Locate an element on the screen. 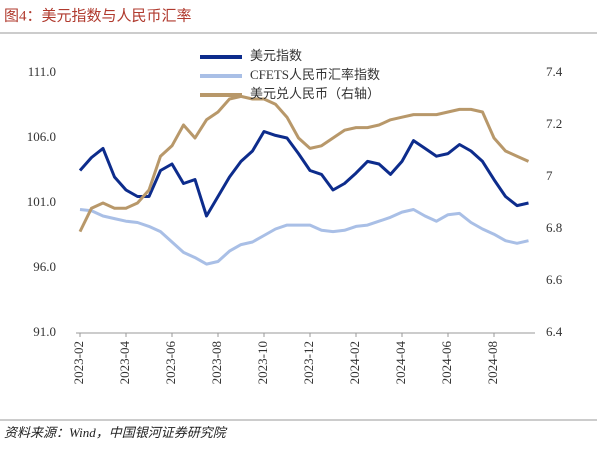  x-tick-label: 2023-12 is located at coordinates (308, 362).